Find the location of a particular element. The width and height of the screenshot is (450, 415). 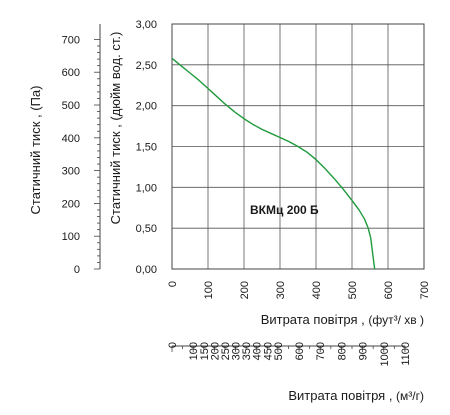

x-secondary-tick-label: 900 is located at coordinates (364, 351).